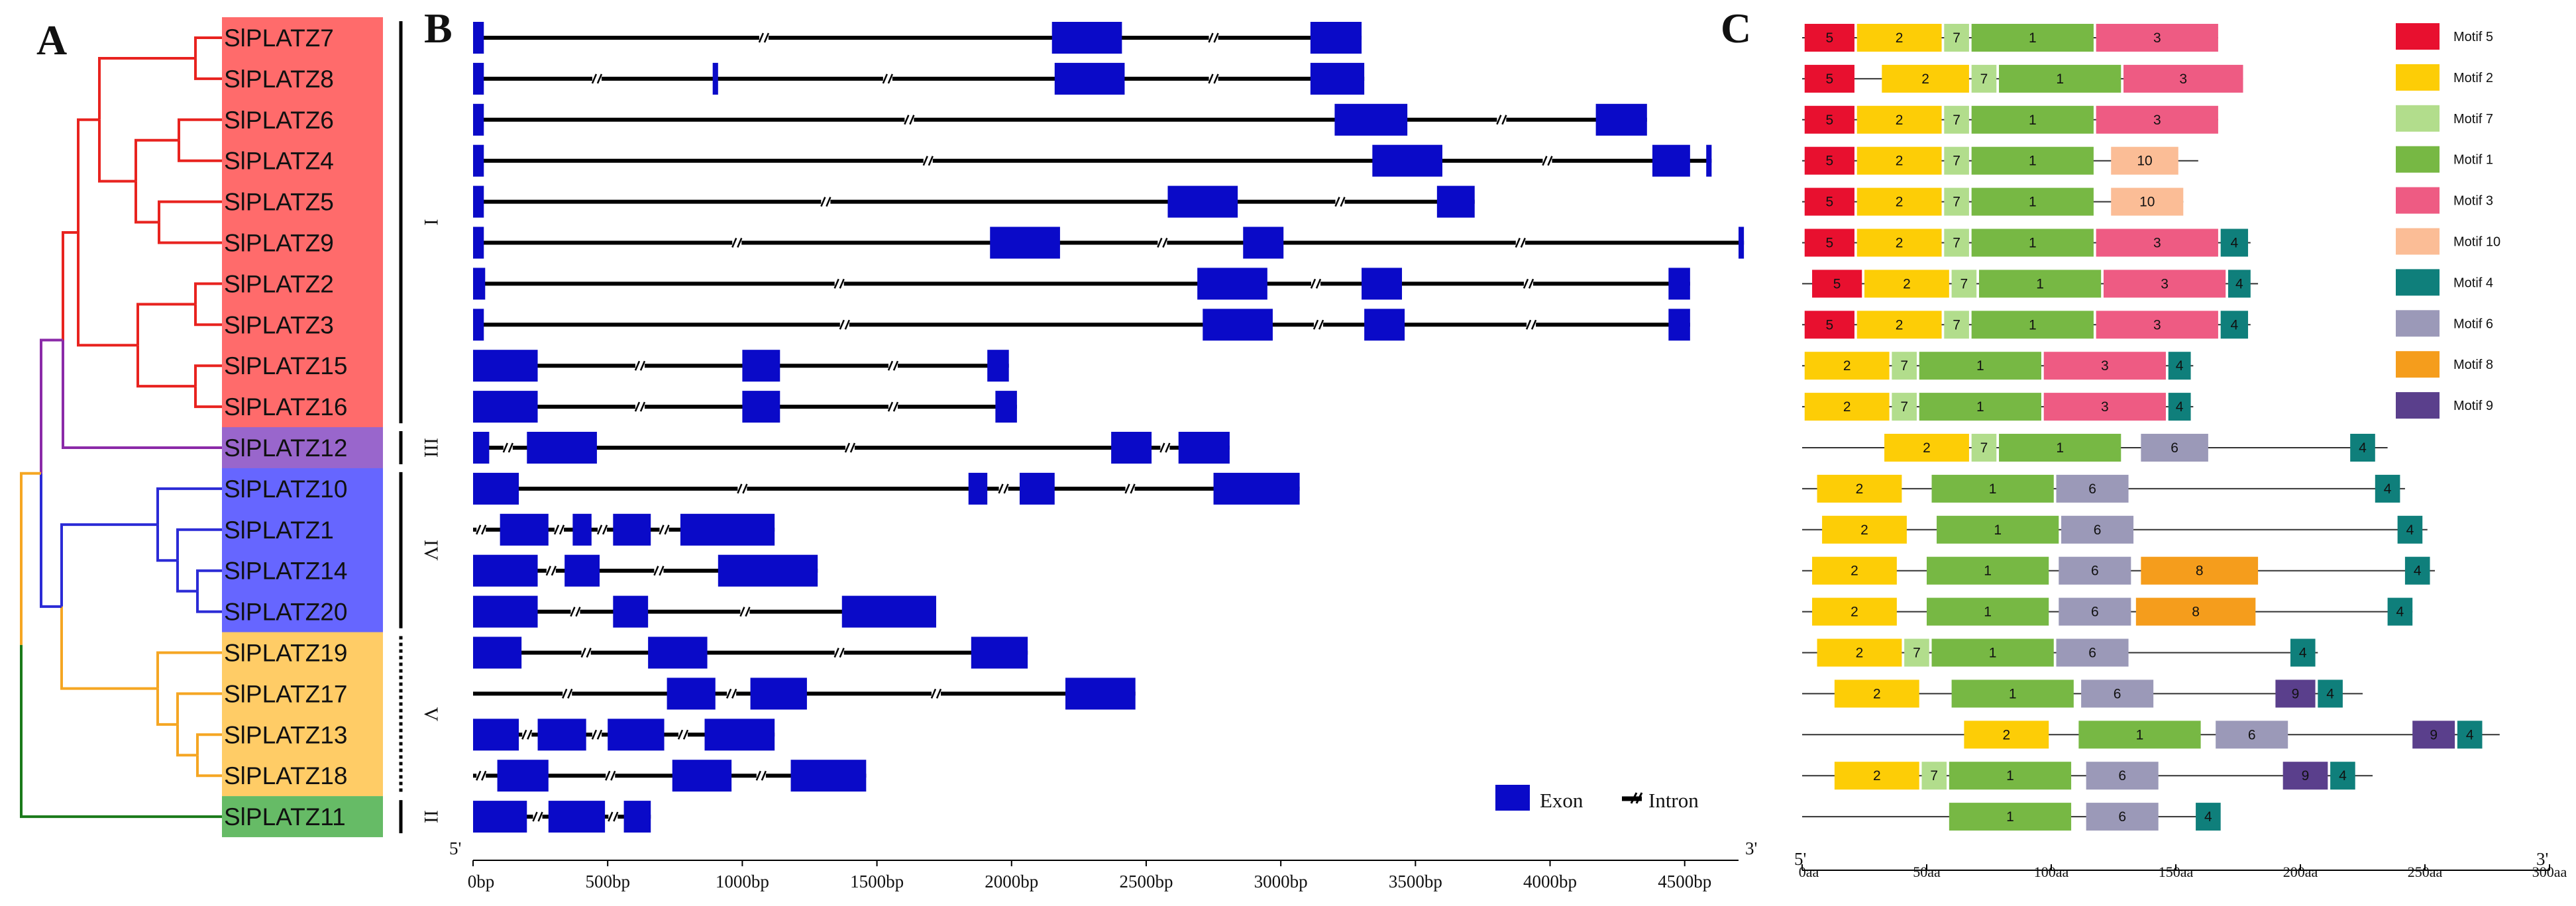 The height and width of the screenshot is (906, 2576). I want to click on group-label-I: I, so click(431, 222).